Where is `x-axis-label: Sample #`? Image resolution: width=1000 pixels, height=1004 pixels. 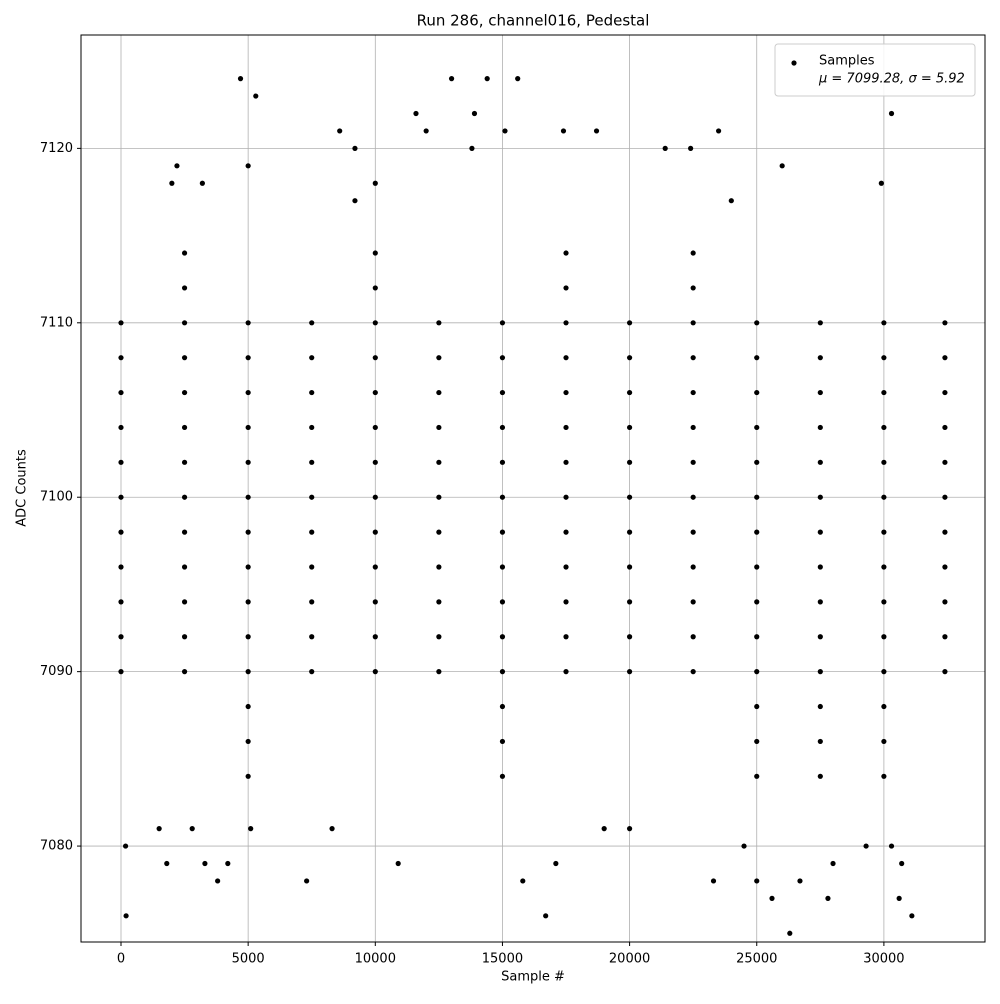 x-axis-label: Sample # is located at coordinates (533, 977).